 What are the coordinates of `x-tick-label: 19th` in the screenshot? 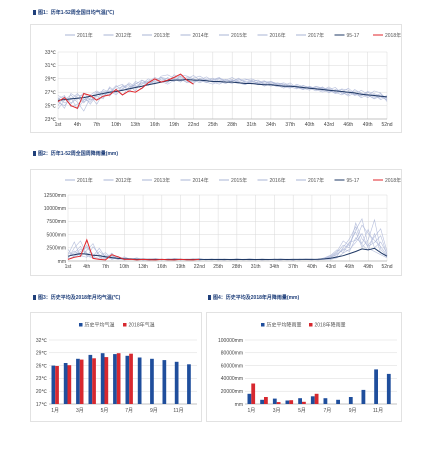 It's located at (174, 125).